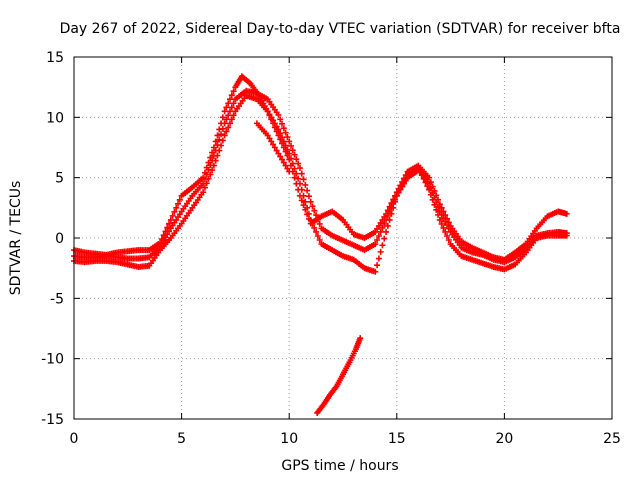  I want to click on y-axis-label: SDTVAR / TECUs, so click(16, 238).